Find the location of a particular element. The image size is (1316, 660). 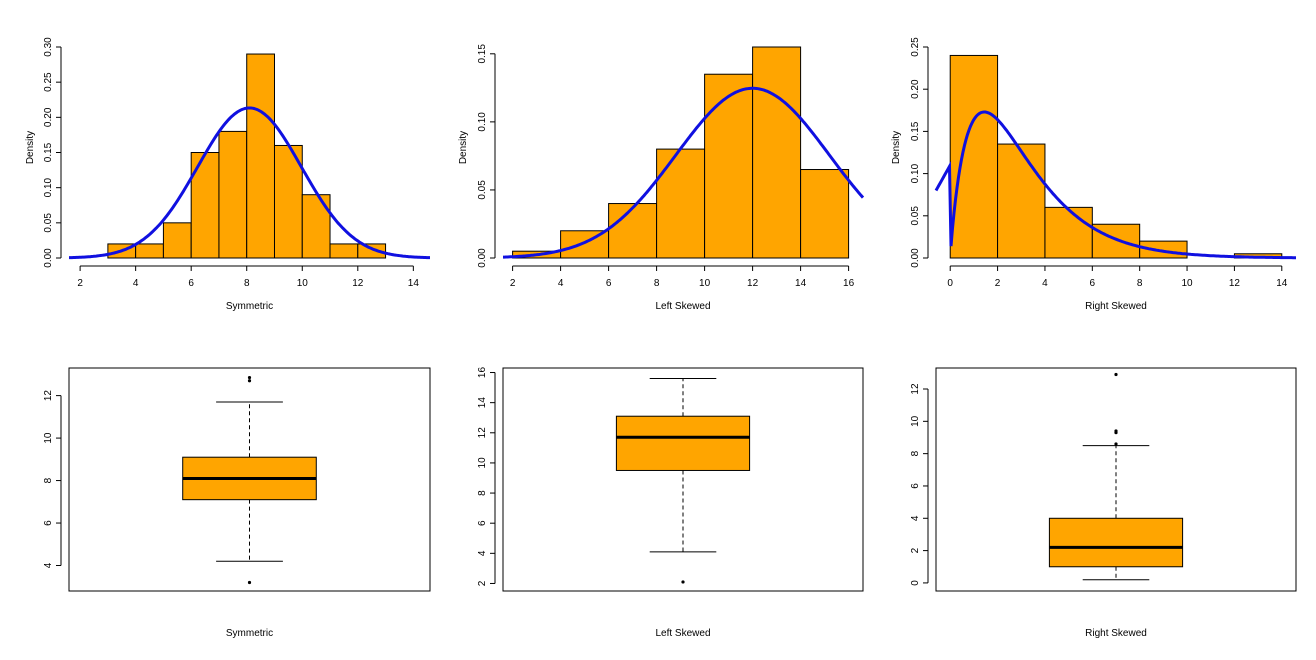

x-tick-label: 0 is located at coordinates (950, 283).